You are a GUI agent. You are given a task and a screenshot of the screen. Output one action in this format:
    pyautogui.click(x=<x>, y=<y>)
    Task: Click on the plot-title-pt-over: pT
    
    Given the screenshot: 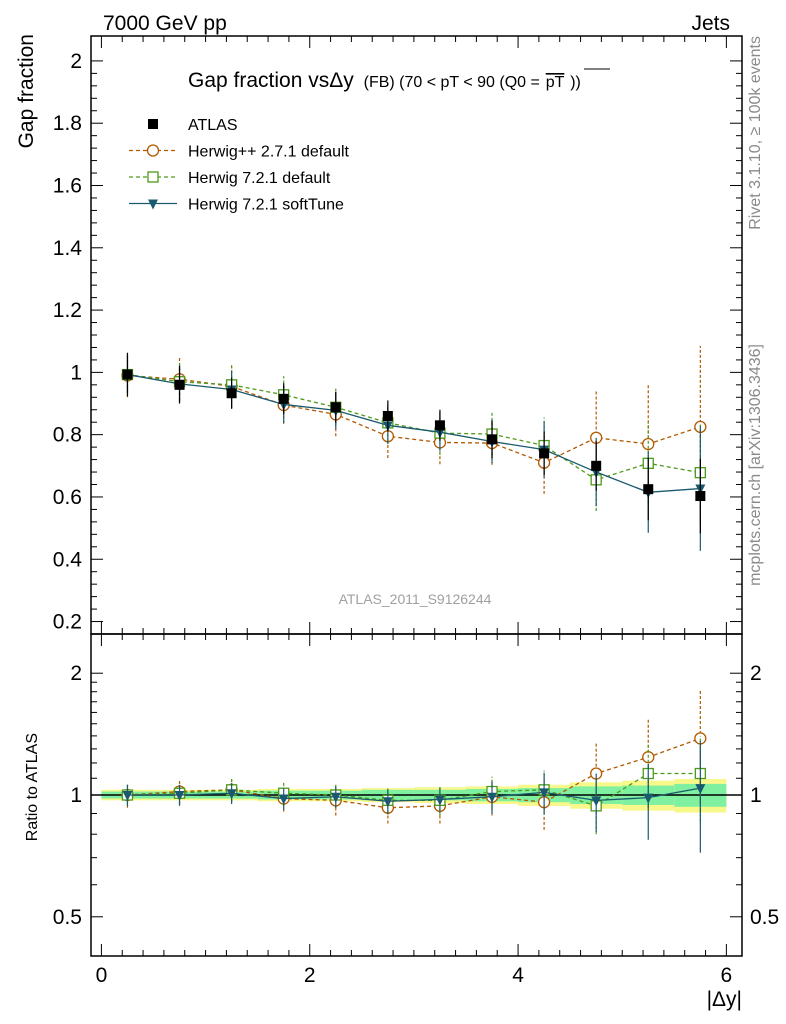 What is the action you would take?
    pyautogui.click(x=555, y=82)
    